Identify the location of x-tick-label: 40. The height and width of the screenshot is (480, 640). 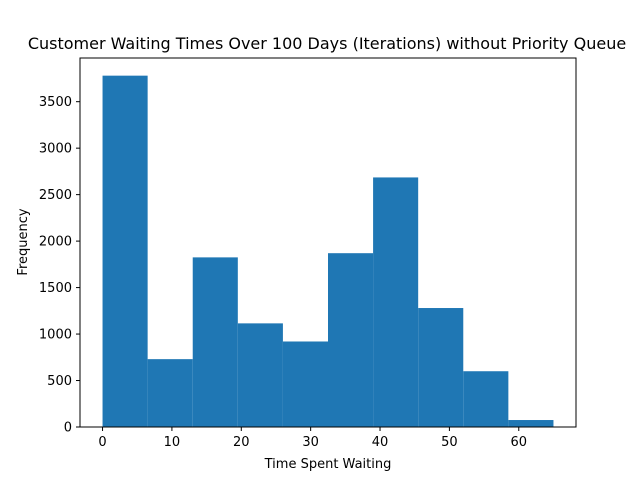
(380, 442).